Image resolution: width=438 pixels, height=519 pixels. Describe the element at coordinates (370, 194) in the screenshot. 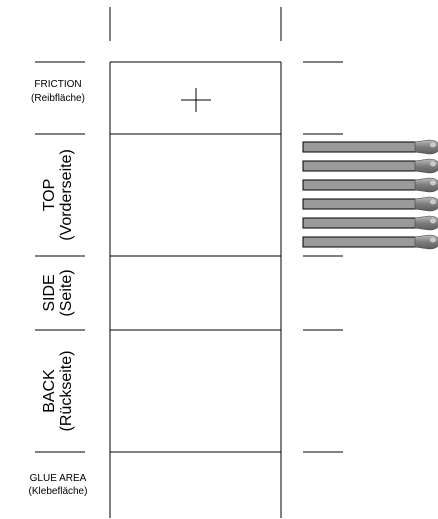

I see `matches-group` at that location.